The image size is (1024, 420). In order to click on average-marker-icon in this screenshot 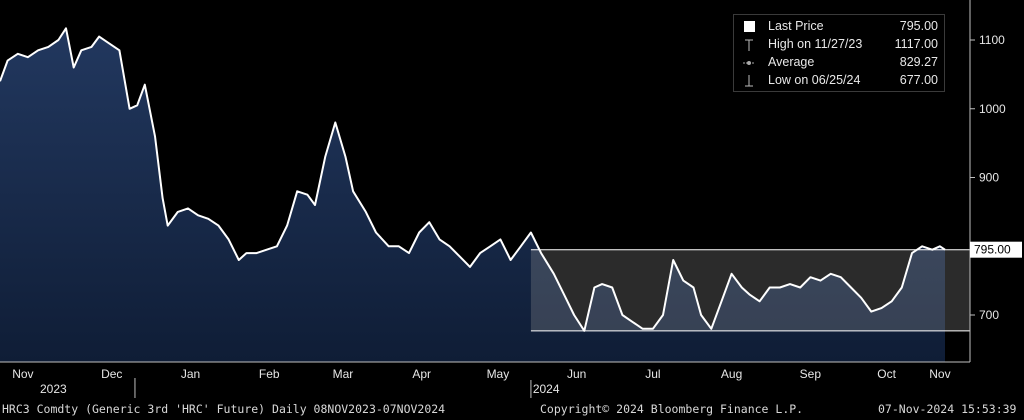, I will do `click(749, 63)`.